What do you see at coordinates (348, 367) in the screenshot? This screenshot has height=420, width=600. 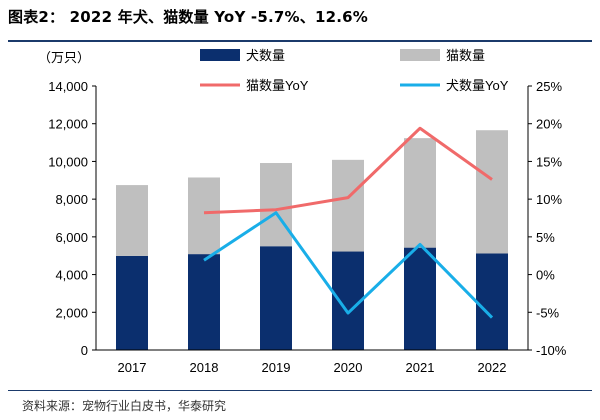 I see `x-tick-label: 2020` at bounding box center [348, 367].